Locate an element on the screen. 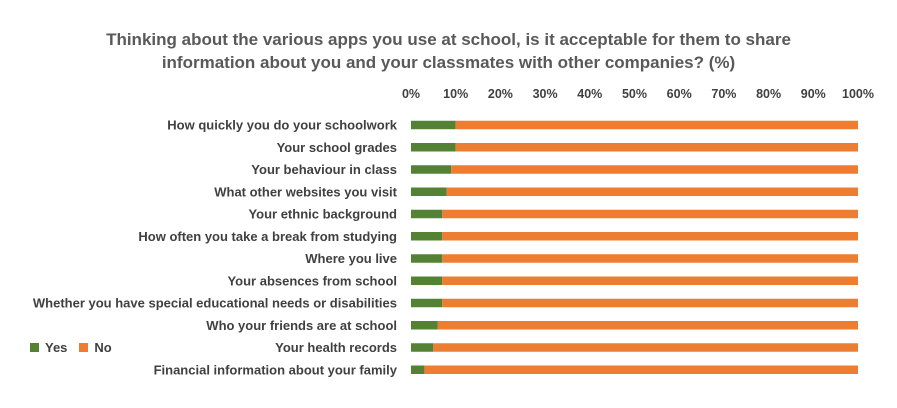 This screenshot has width=897, height=408. legend-label-yes: Yes is located at coordinates (56, 347).